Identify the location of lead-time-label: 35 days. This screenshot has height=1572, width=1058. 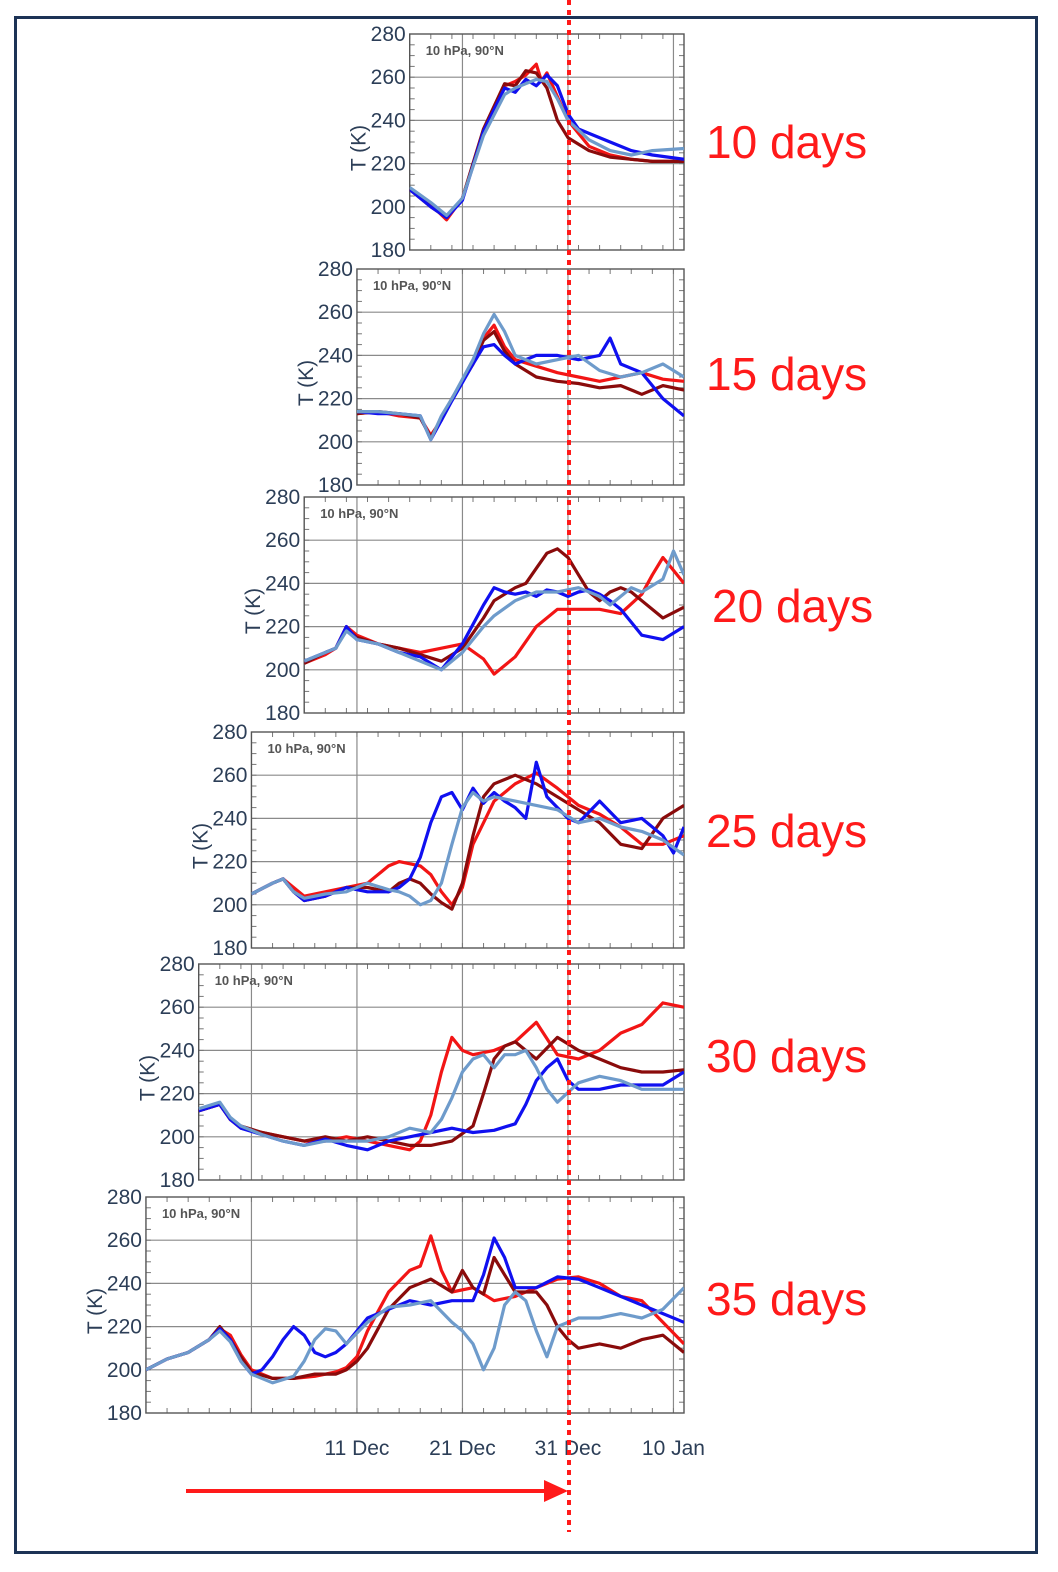
(786, 1299).